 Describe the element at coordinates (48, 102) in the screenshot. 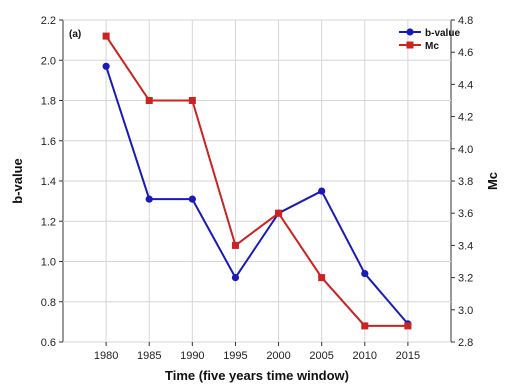

I see `y-left-tick-label: 1.8` at that location.